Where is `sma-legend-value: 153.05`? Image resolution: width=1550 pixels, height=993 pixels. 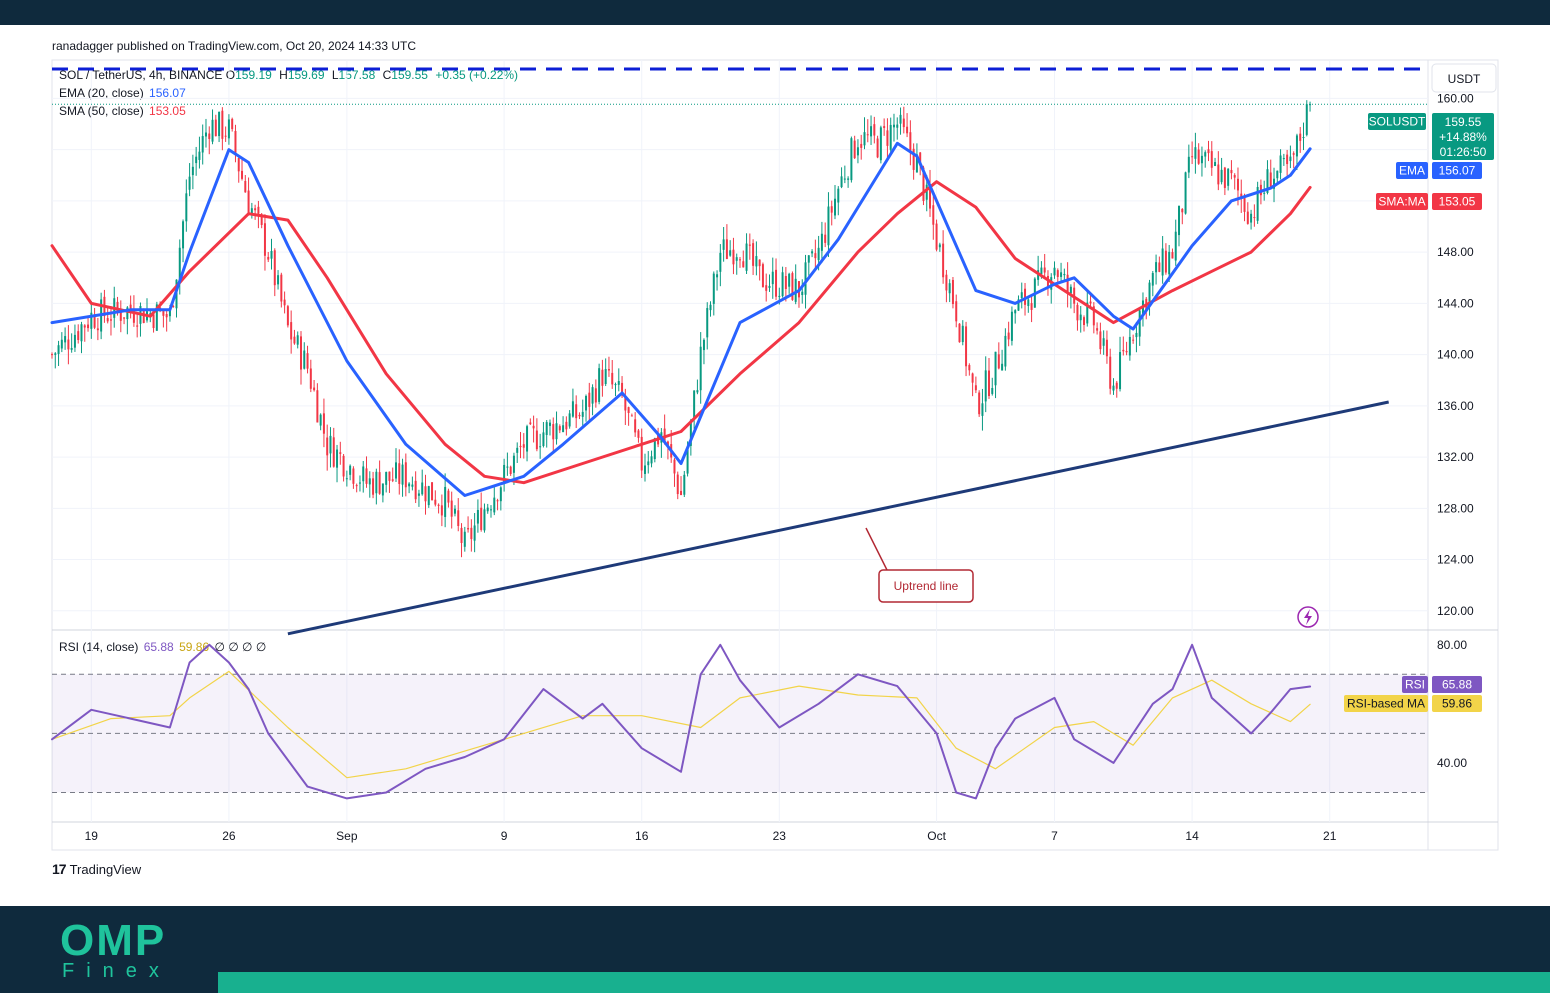
sma-legend-value: 153.05 is located at coordinates (167, 111).